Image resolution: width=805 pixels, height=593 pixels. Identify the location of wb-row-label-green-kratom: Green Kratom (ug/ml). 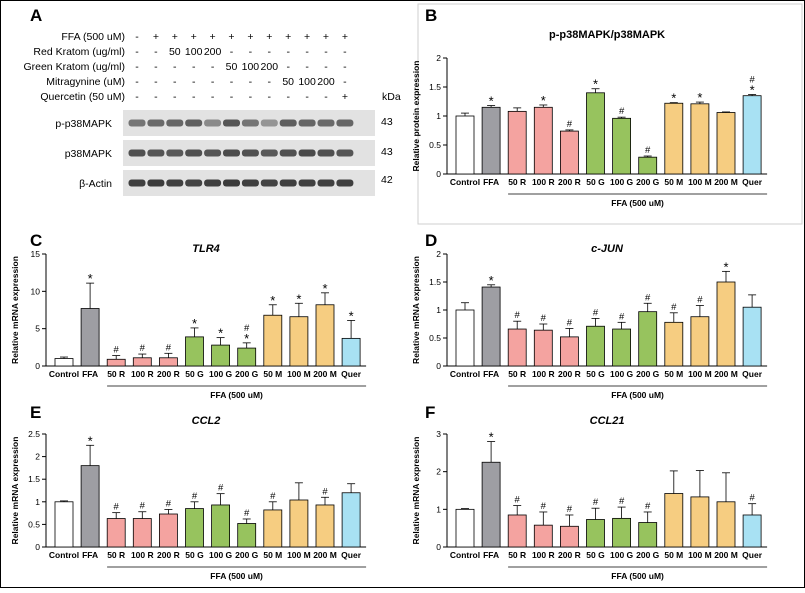
(74, 67).